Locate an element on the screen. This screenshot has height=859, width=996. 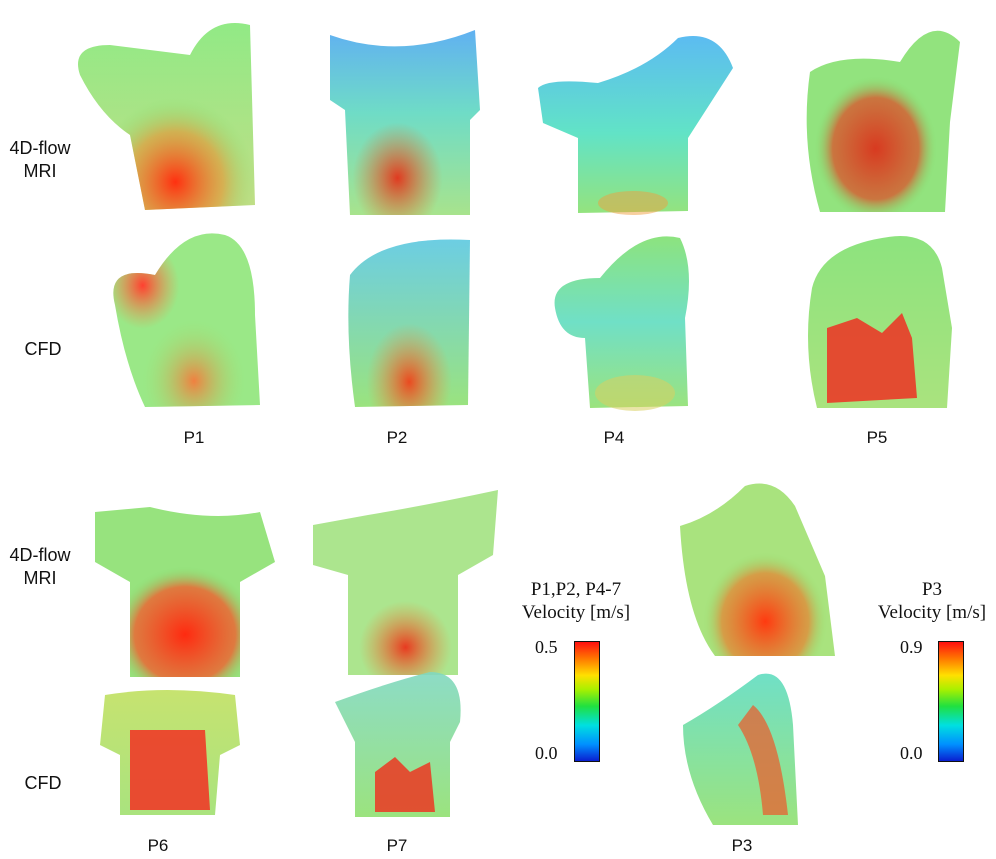
row-label-cfd-top: CFD is located at coordinates (43, 349).